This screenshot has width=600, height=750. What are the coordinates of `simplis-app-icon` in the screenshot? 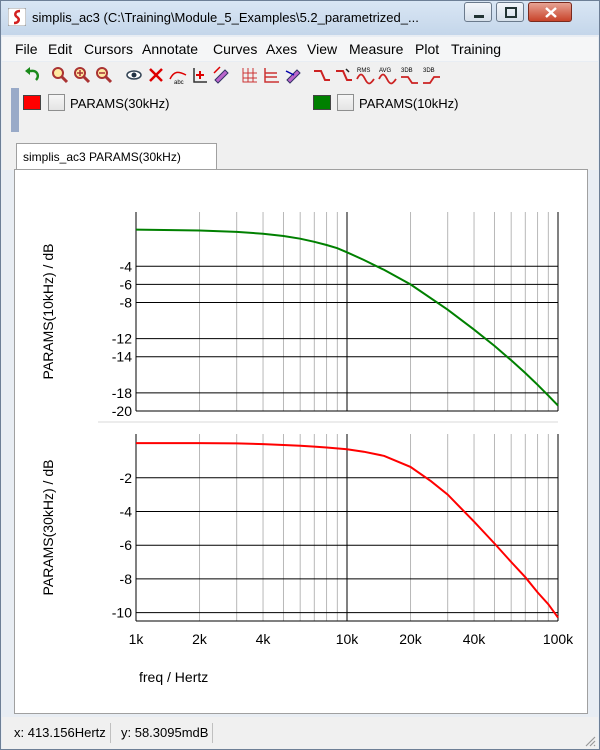 It's located at (17, 17).